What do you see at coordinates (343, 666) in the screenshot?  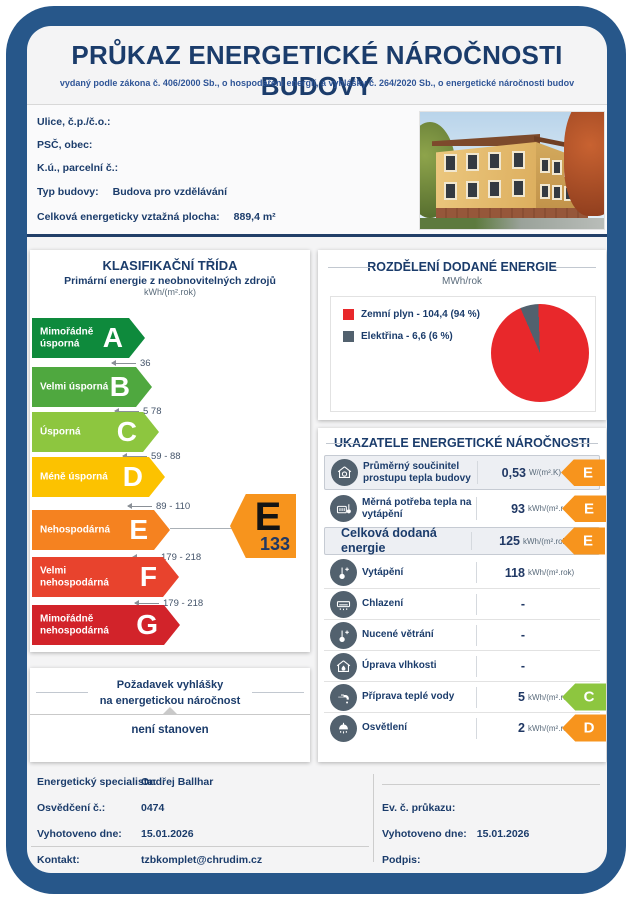 I see `humidity-icon` at bounding box center [343, 666].